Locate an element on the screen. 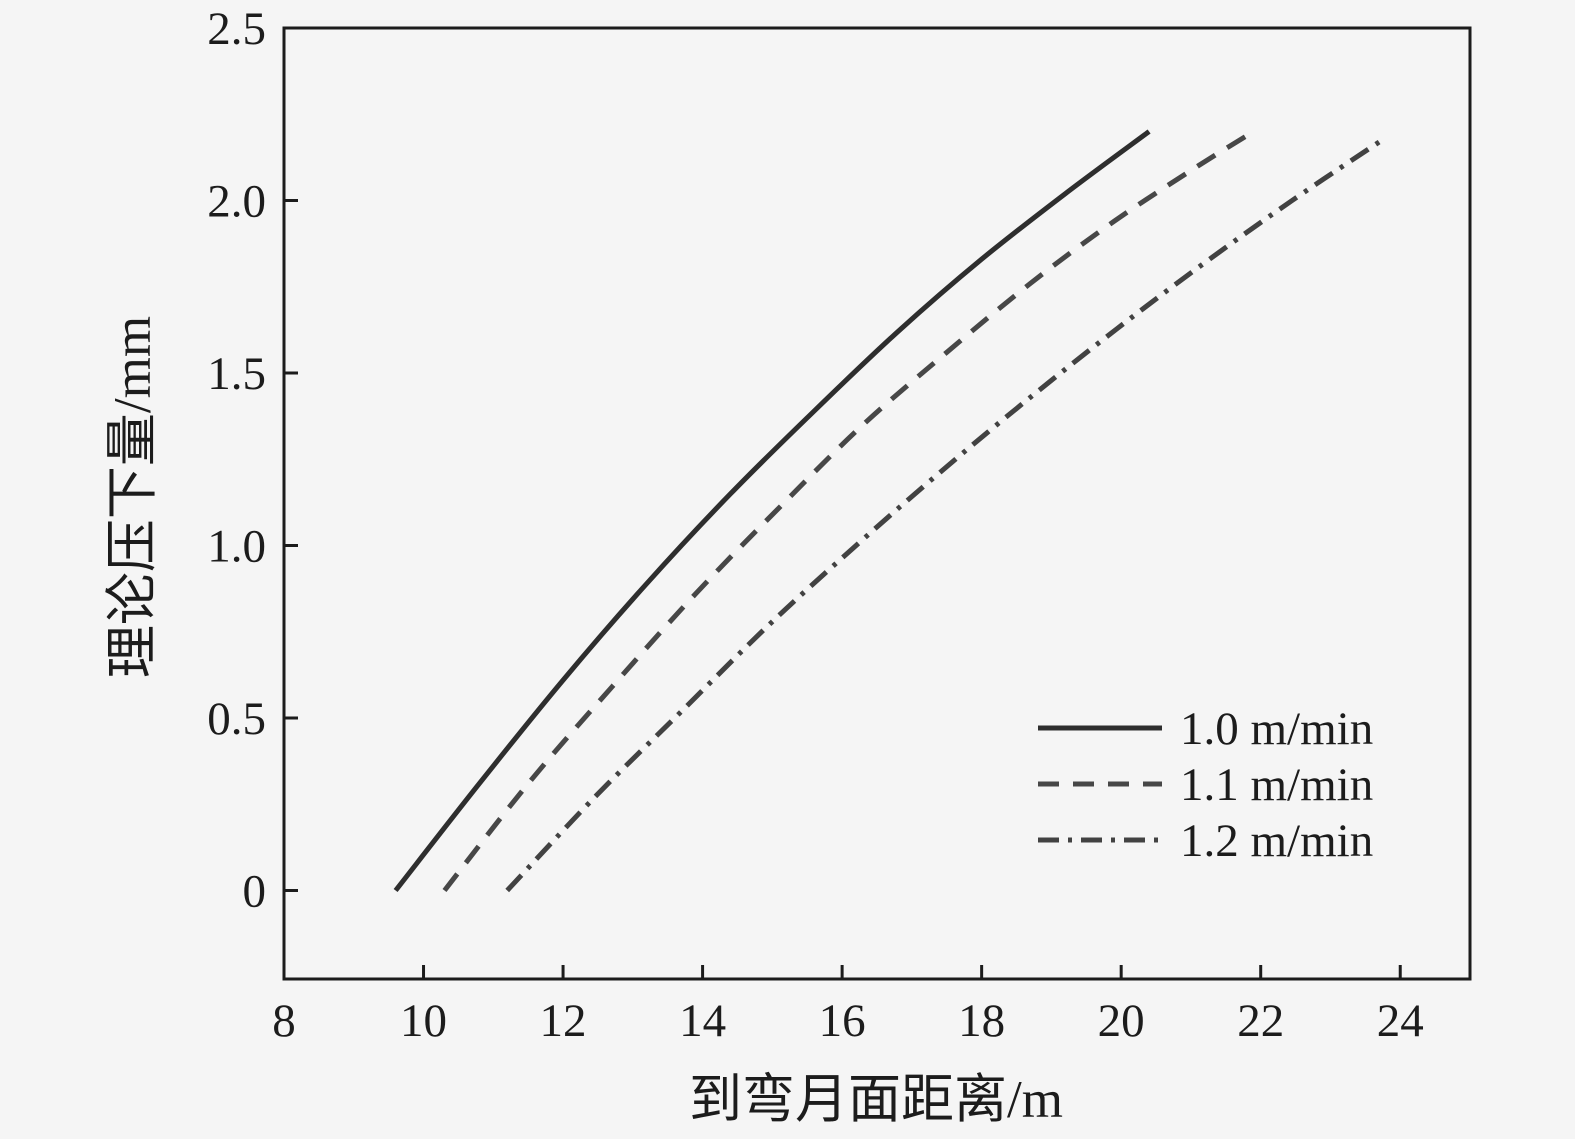 The width and height of the screenshot is (1575, 1139). x-tick-label: 18 is located at coordinates (981, 1021).